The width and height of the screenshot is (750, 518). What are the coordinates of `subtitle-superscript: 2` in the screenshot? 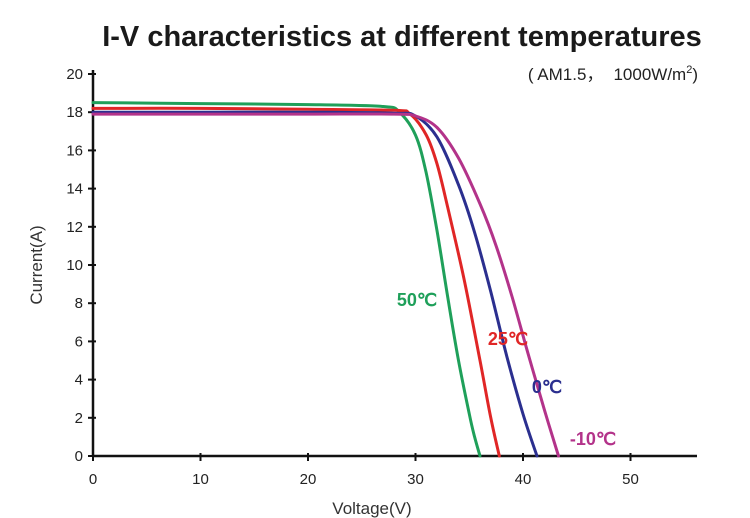 It's located at (689, 70).